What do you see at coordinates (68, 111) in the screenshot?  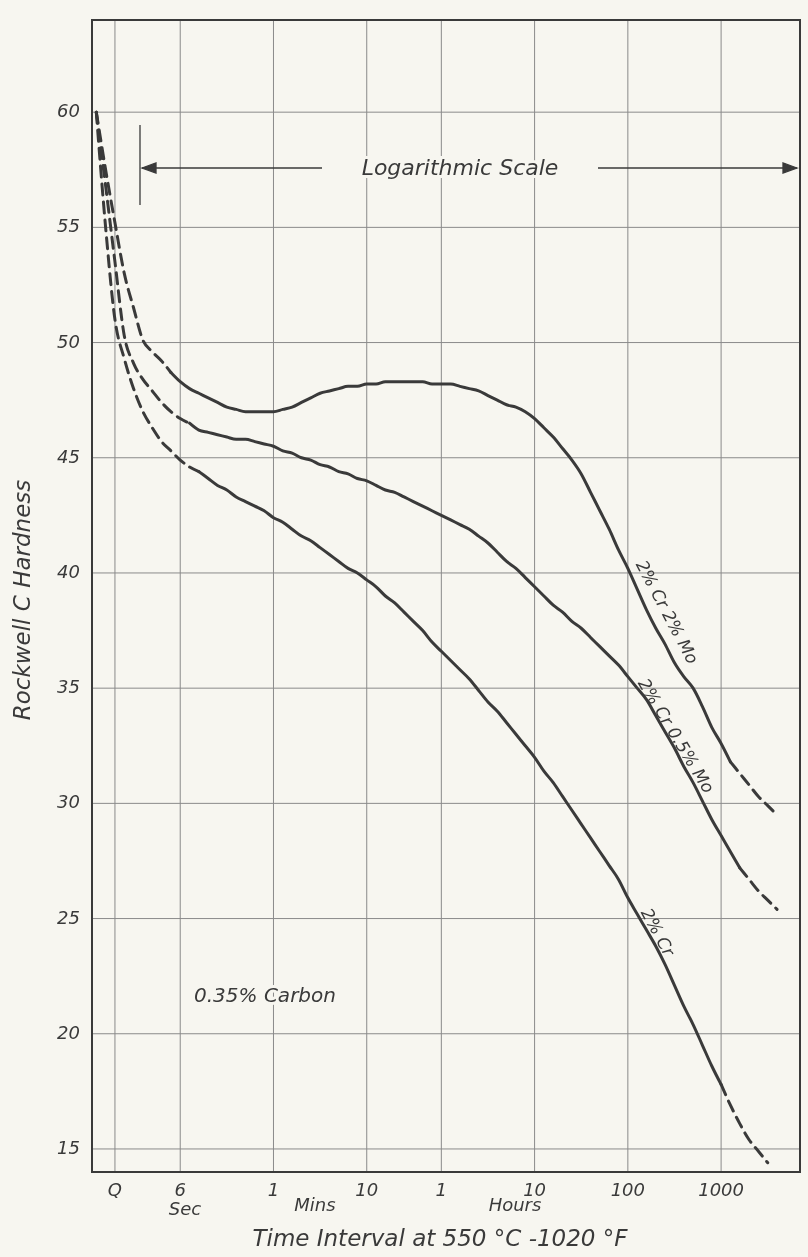 I see `y-tick-label: 60` at bounding box center [68, 111].